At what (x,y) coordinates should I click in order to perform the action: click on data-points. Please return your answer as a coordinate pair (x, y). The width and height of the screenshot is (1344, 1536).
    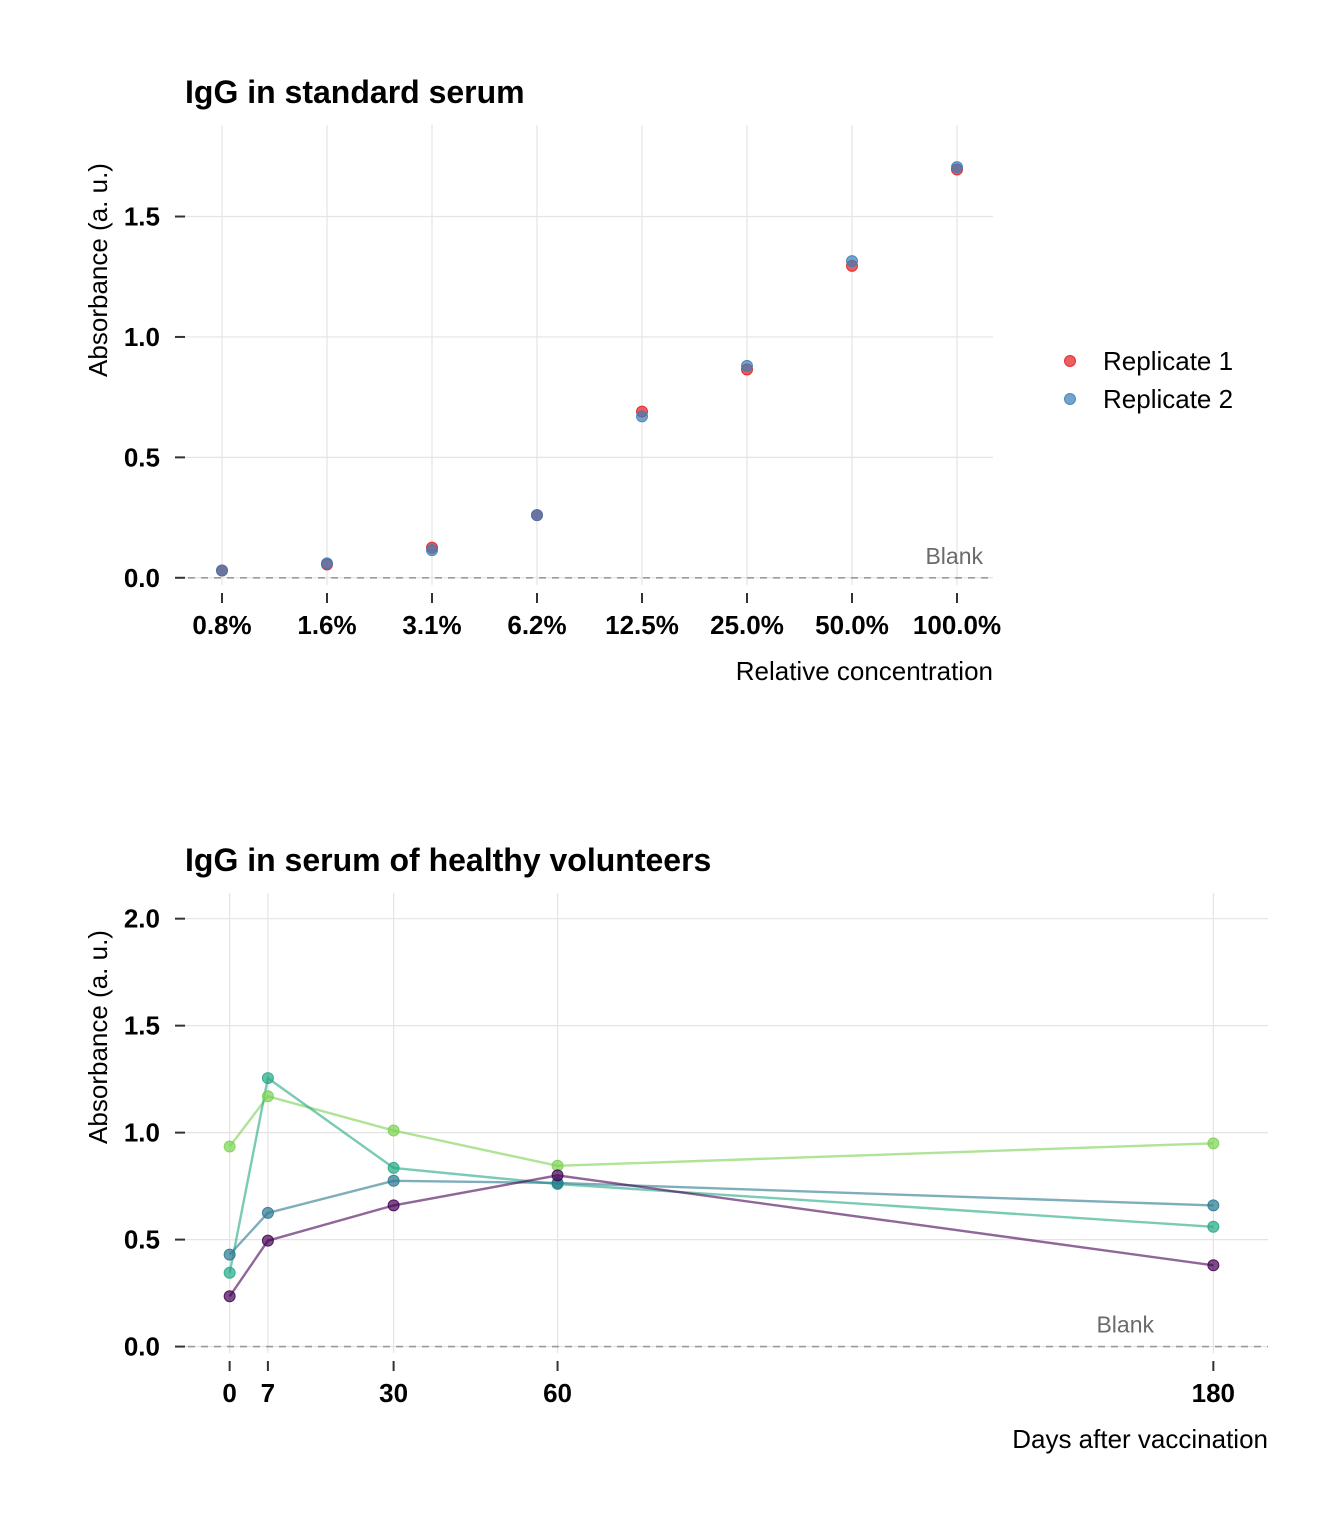
    Looking at the image, I should click on (721, 1187).